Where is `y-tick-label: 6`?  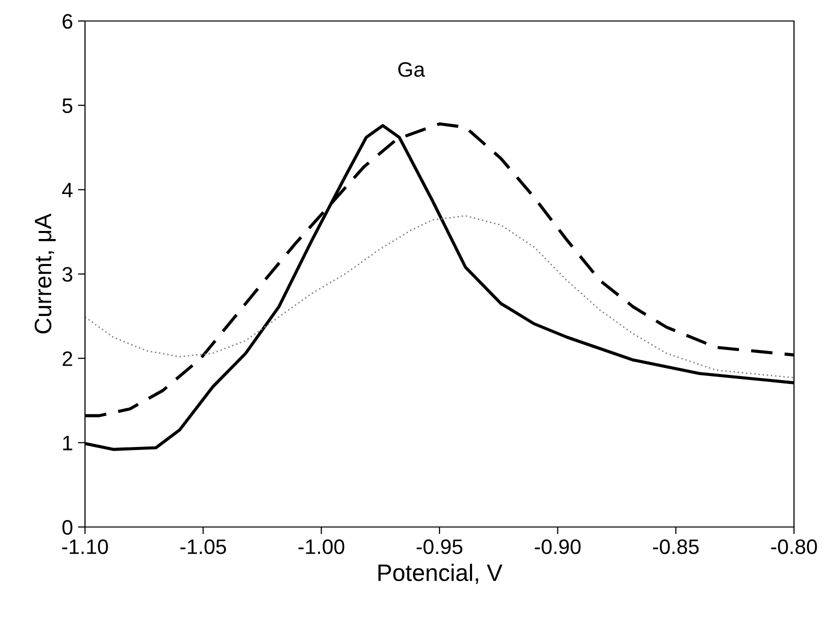
y-tick-label: 6 is located at coordinates (67, 21).